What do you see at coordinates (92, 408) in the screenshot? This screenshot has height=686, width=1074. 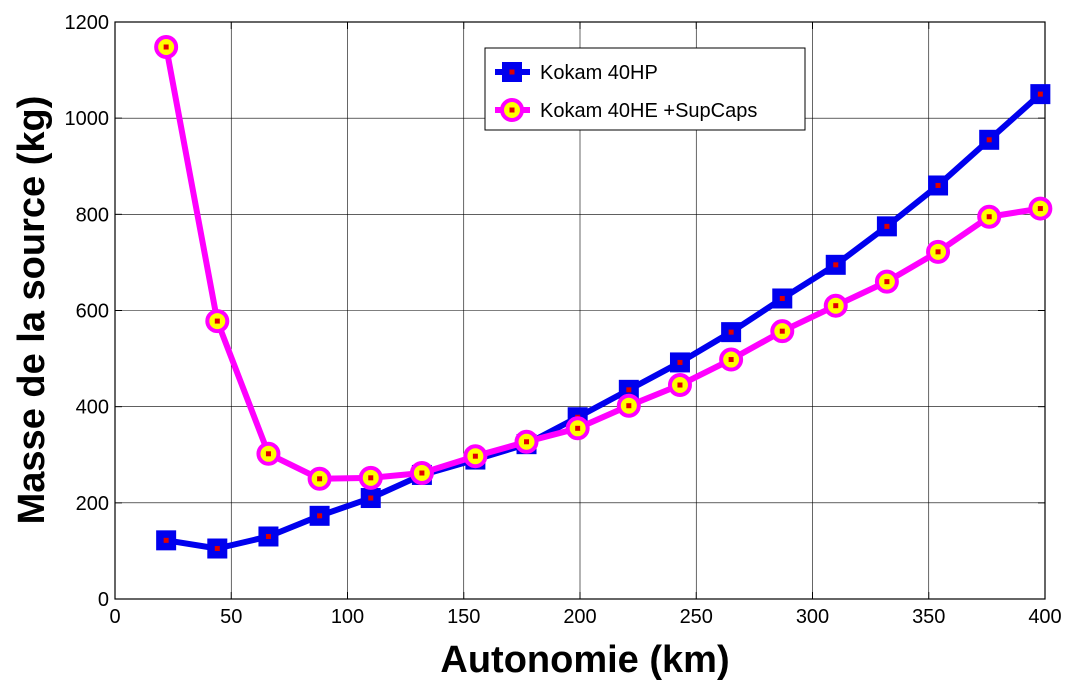 I see `y-tick-label: 400` at bounding box center [92, 408].